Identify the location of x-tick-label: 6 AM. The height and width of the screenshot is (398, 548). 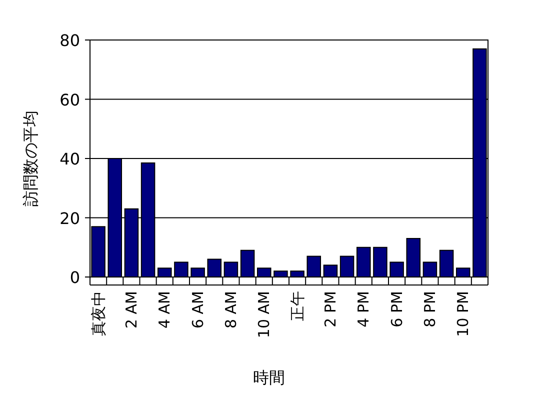
(197, 310).